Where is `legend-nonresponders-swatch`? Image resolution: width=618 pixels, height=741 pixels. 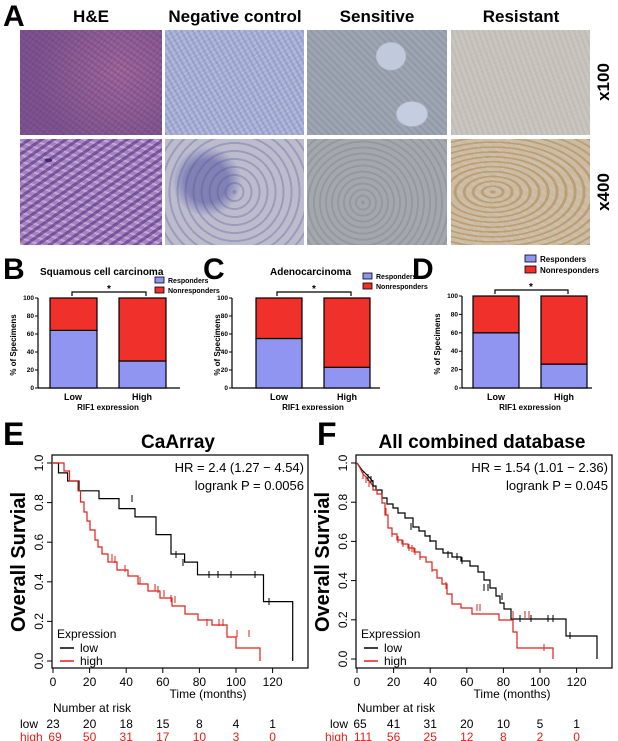 legend-nonresponders-swatch is located at coordinates (159, 290).